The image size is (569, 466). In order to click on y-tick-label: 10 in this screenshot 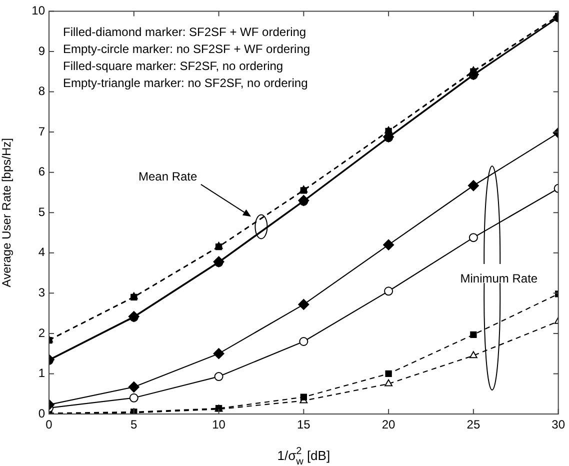, I will do `click(39, 11)`.